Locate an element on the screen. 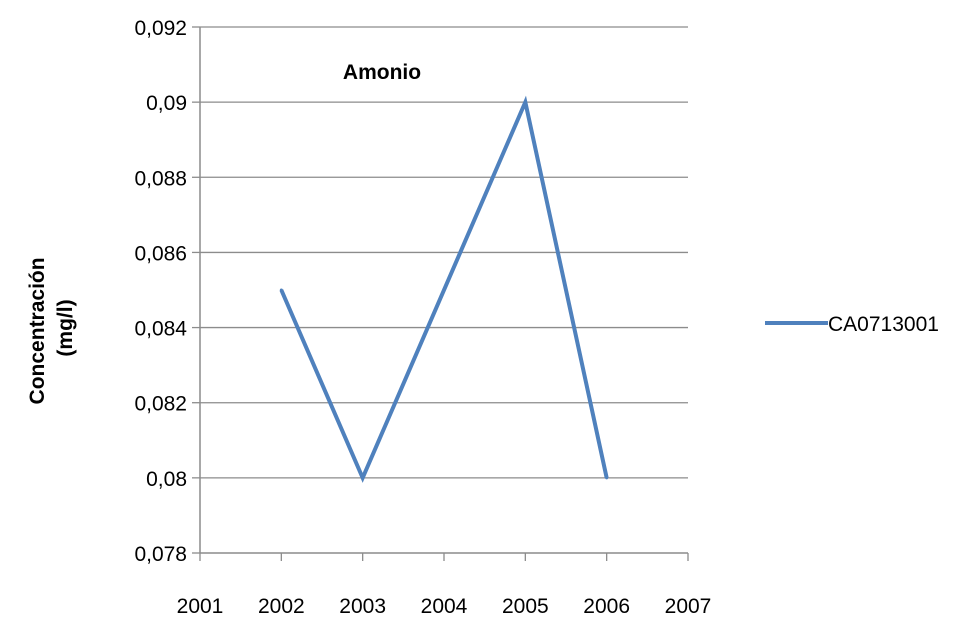  y-tick-label: 0,092 is located at coordinates (160, 28).